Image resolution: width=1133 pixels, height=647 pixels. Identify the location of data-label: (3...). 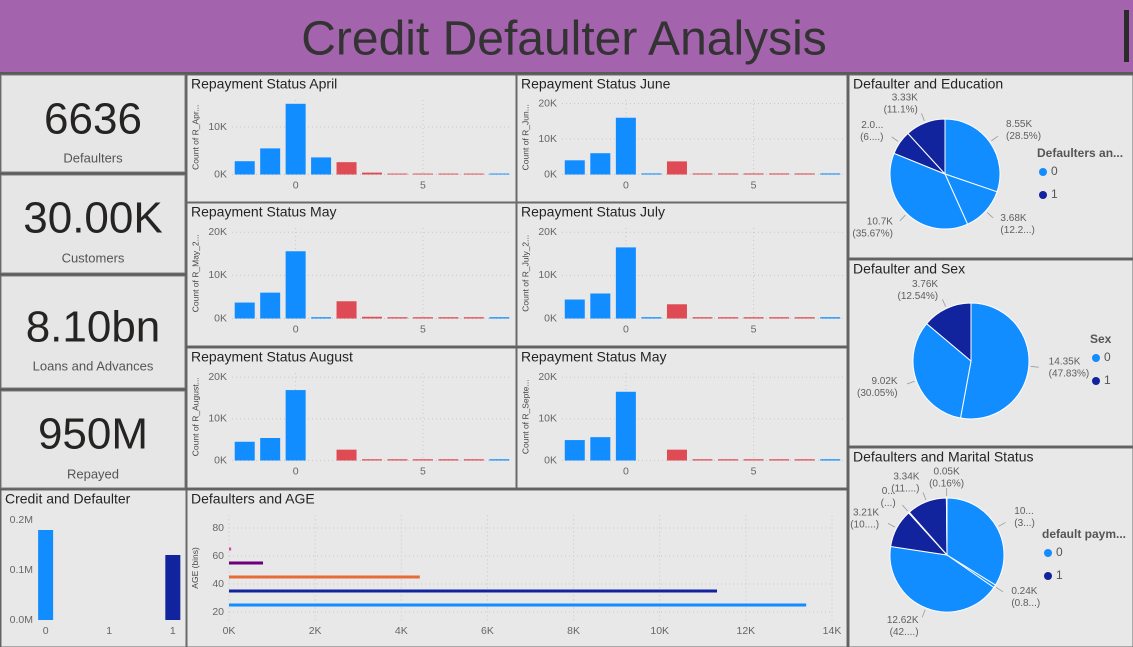
(1024, 523).